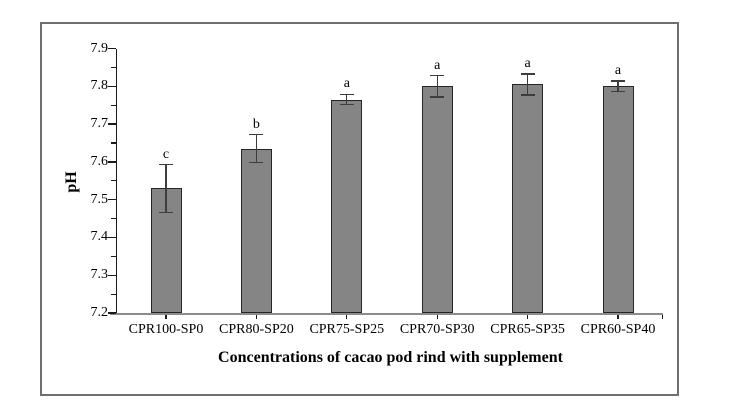 The height and width of the screenshot is (419, 754). Describe the element at coordinates (99, 199) in the screenshot. I see `y-tick-label: 7.5` at that location.